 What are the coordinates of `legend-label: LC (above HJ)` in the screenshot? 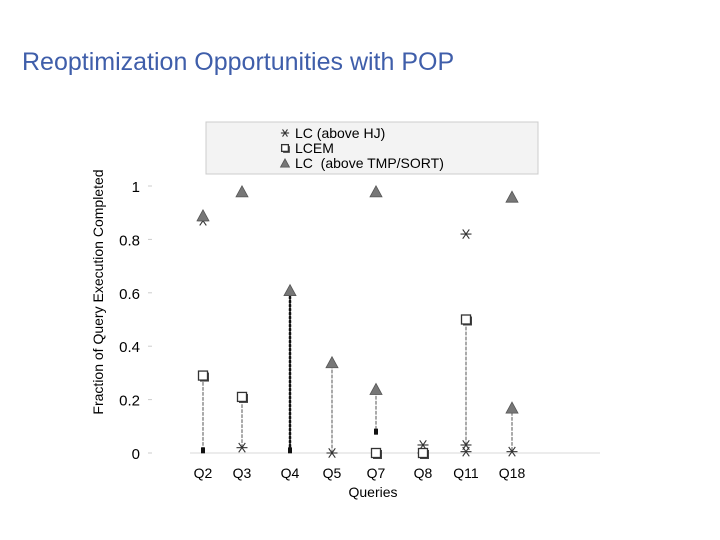 It's located at (340, 133).